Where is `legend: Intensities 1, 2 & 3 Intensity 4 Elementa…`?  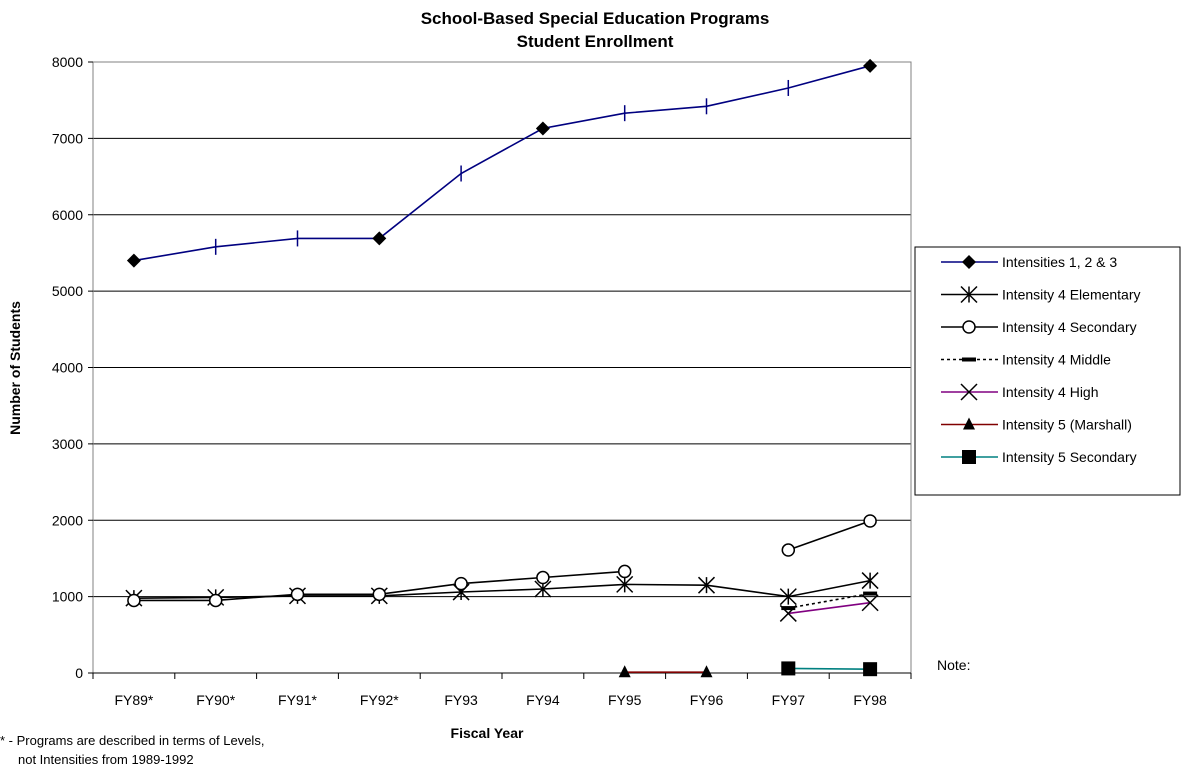
legend: Intensities 1, 2 & 3 Intensity 4 Elementa… is located at coordinates (1047, 371).